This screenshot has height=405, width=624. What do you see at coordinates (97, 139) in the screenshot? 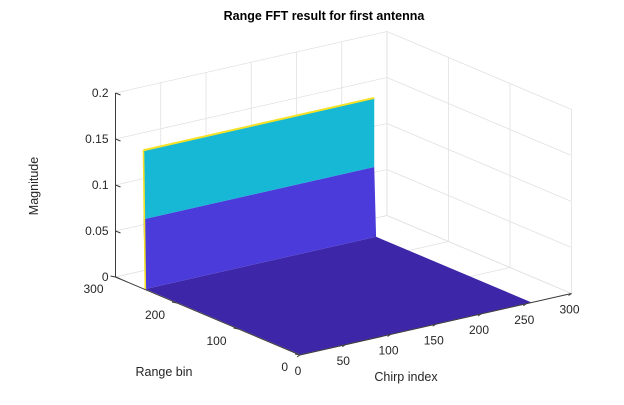
I see `z-tick-label: 0.15` at bounding box center [97, 139].